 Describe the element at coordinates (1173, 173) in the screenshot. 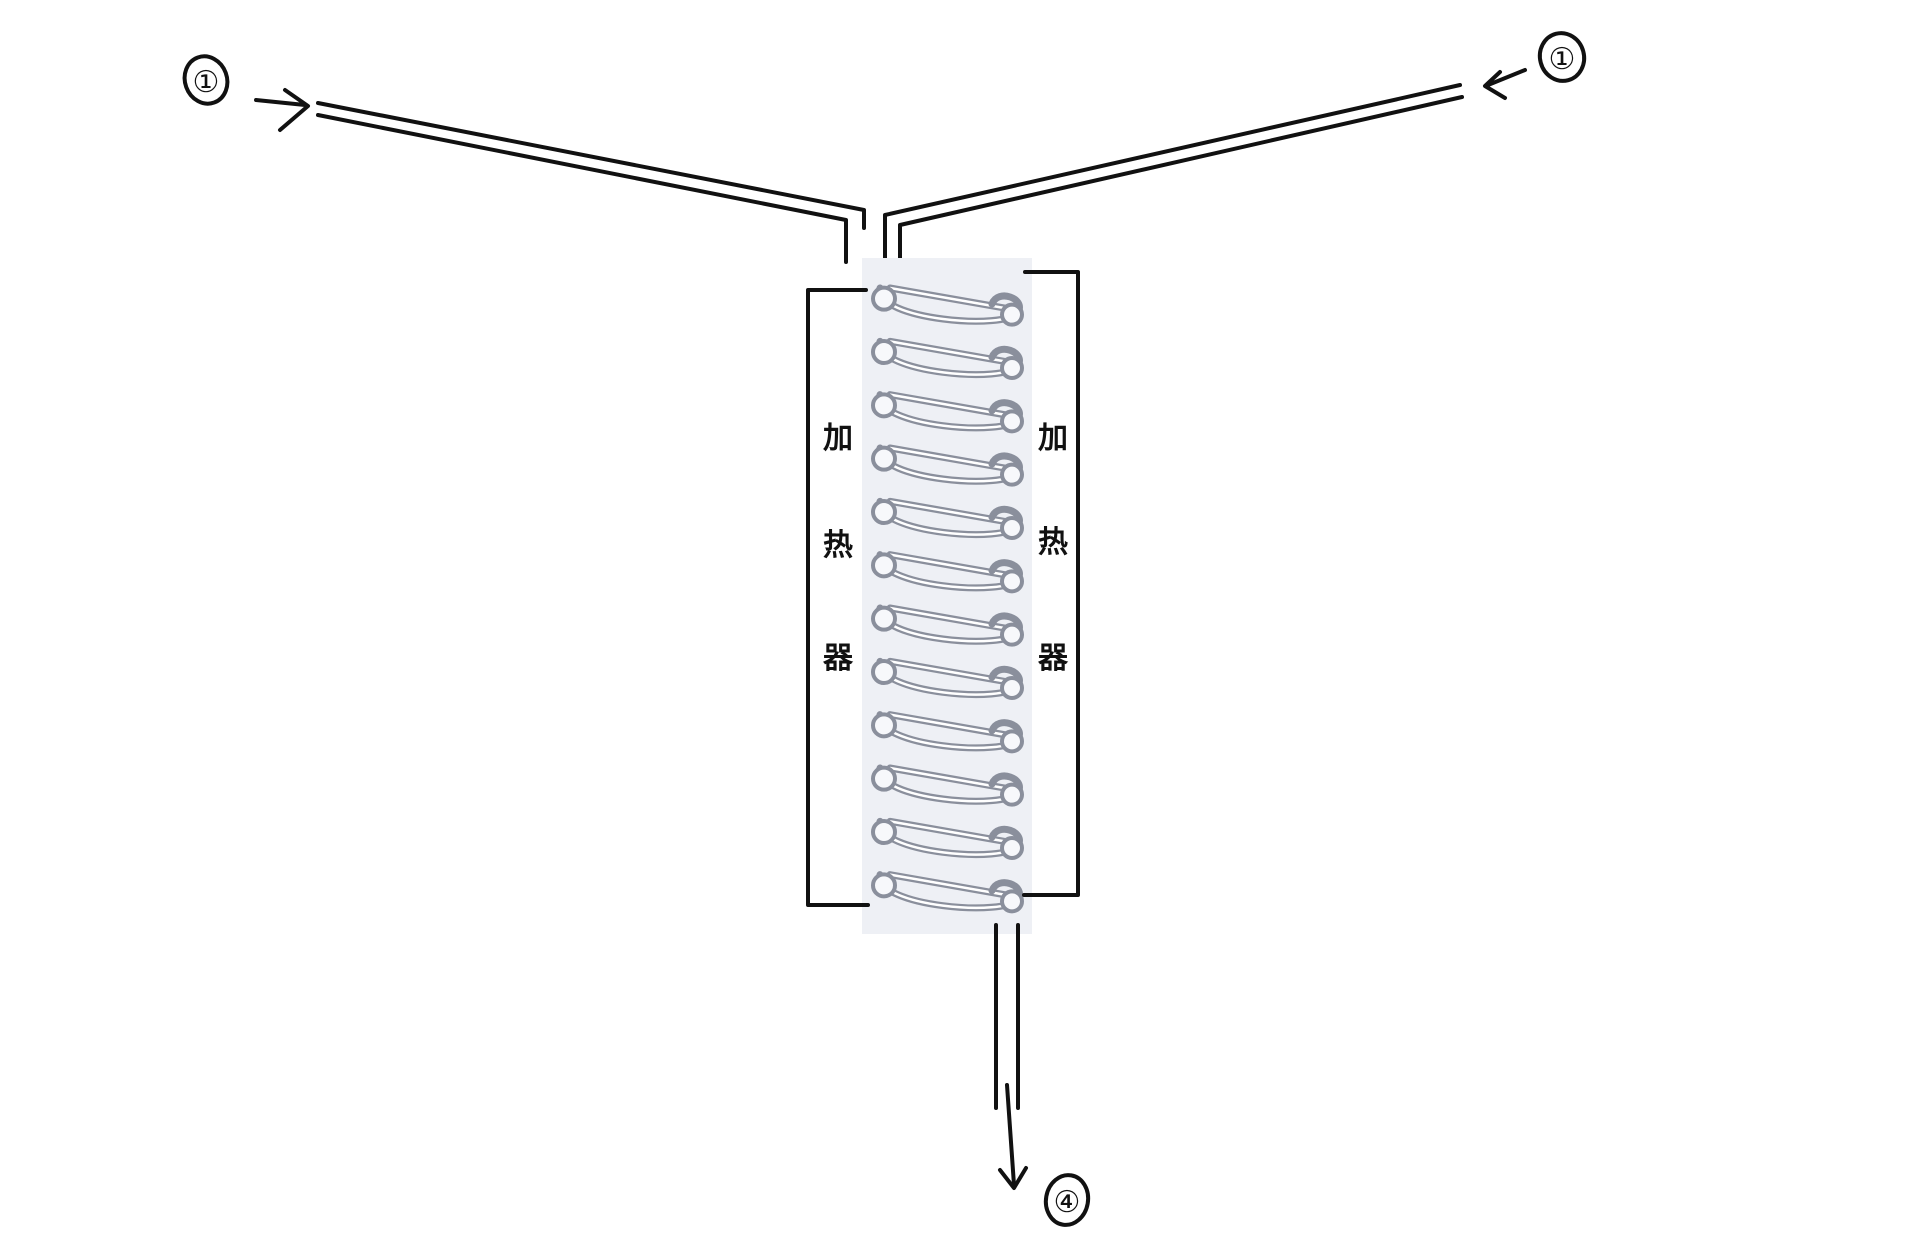

I see `inlet-pipe-right` at that location.